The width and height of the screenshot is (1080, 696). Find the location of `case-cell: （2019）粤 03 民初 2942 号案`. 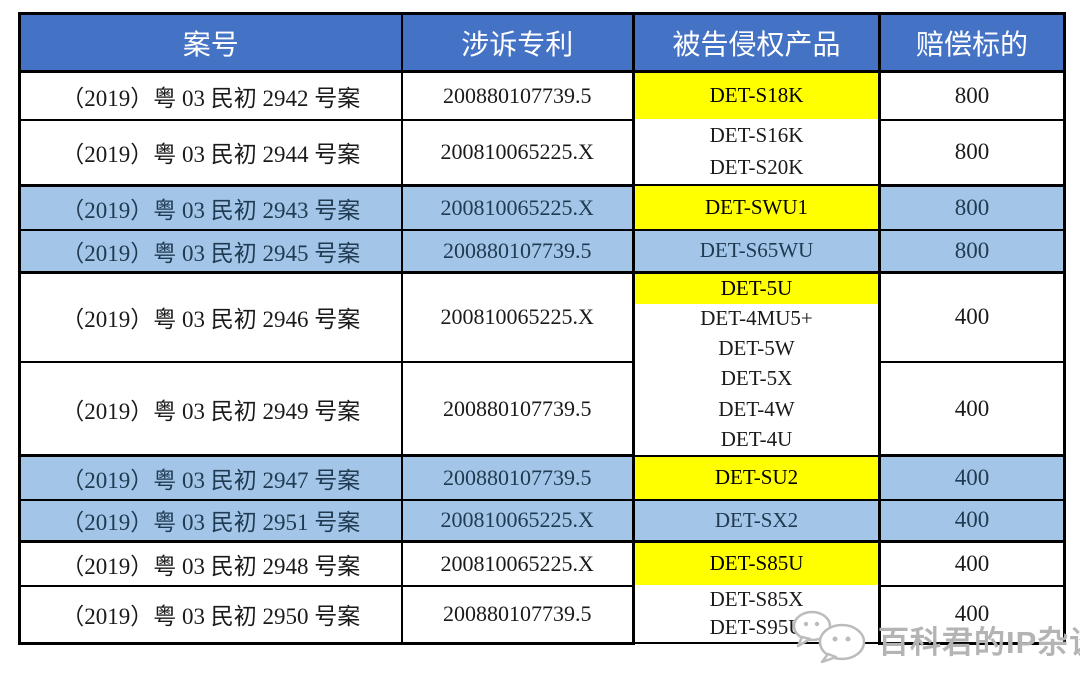

case-cell: （2019）粤 03 民初 2942 号案 is located at coordinates (210, 95).